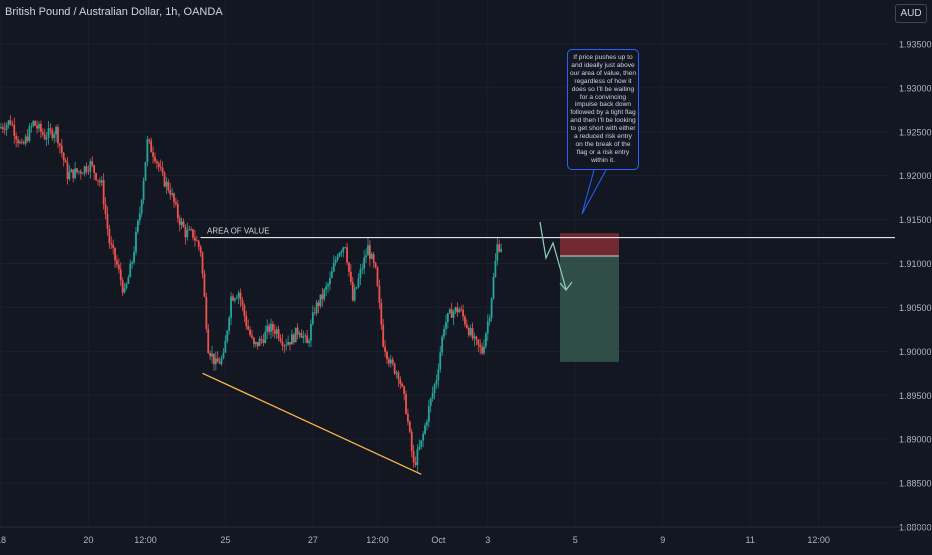  What do you see at coordinates (589, 309) in the screenshot?
I see `take-profit-zone` at bounding box center [589, 309].